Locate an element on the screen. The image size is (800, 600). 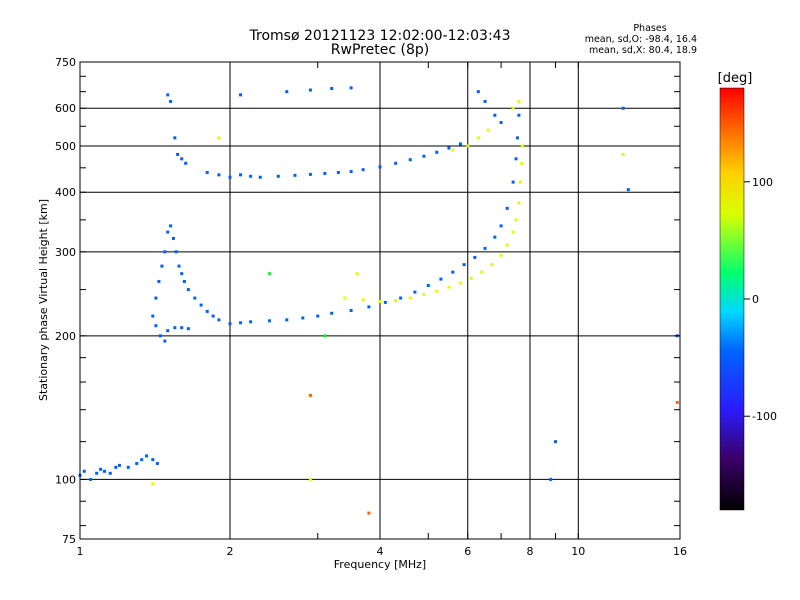
y-tick-label: 400 is located at coordinates (65, 192).